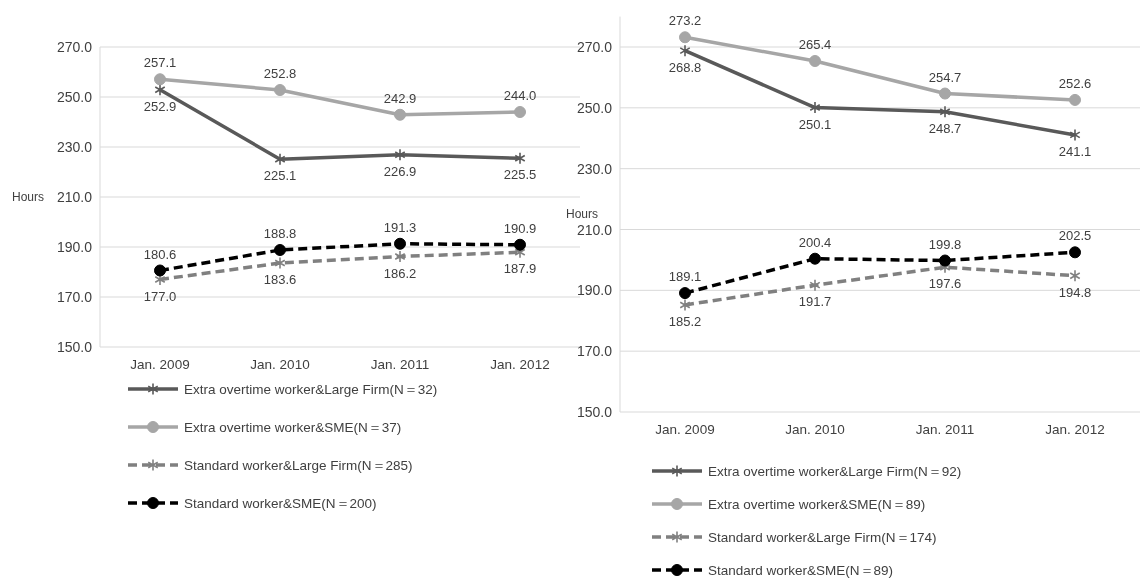 This screenshot has height=583, width=1148. What do you see at coordinates (160, 254) in the screenshot?
I see `data-label: 180.6` at bounding box center [160, 254].